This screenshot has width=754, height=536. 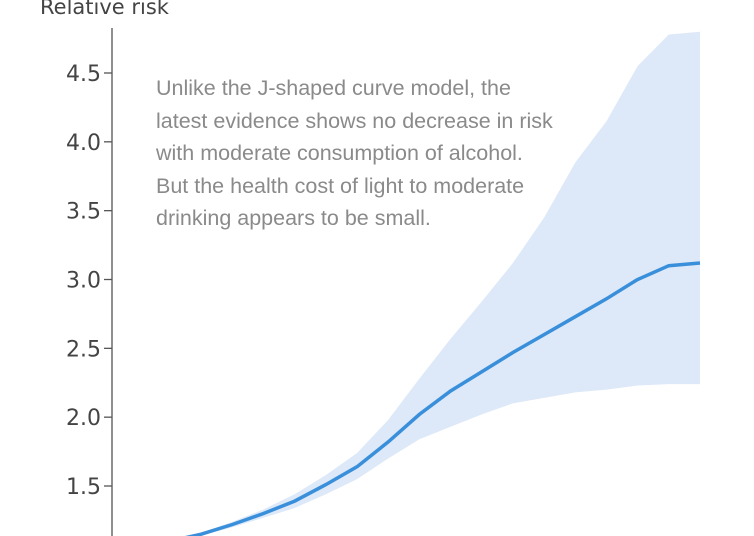 What do you see at coordinates (105, 9) in the screenshot?
I see `y-axis-title: Relative risk` at bounding box center [105, 9].